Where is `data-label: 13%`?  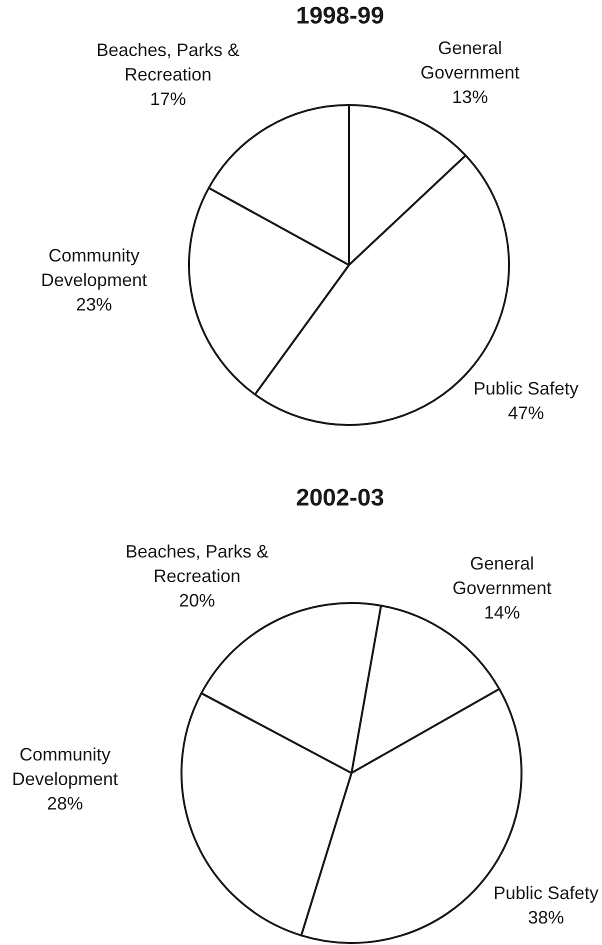 data-label: 13% is located at coordinates (470, 96).